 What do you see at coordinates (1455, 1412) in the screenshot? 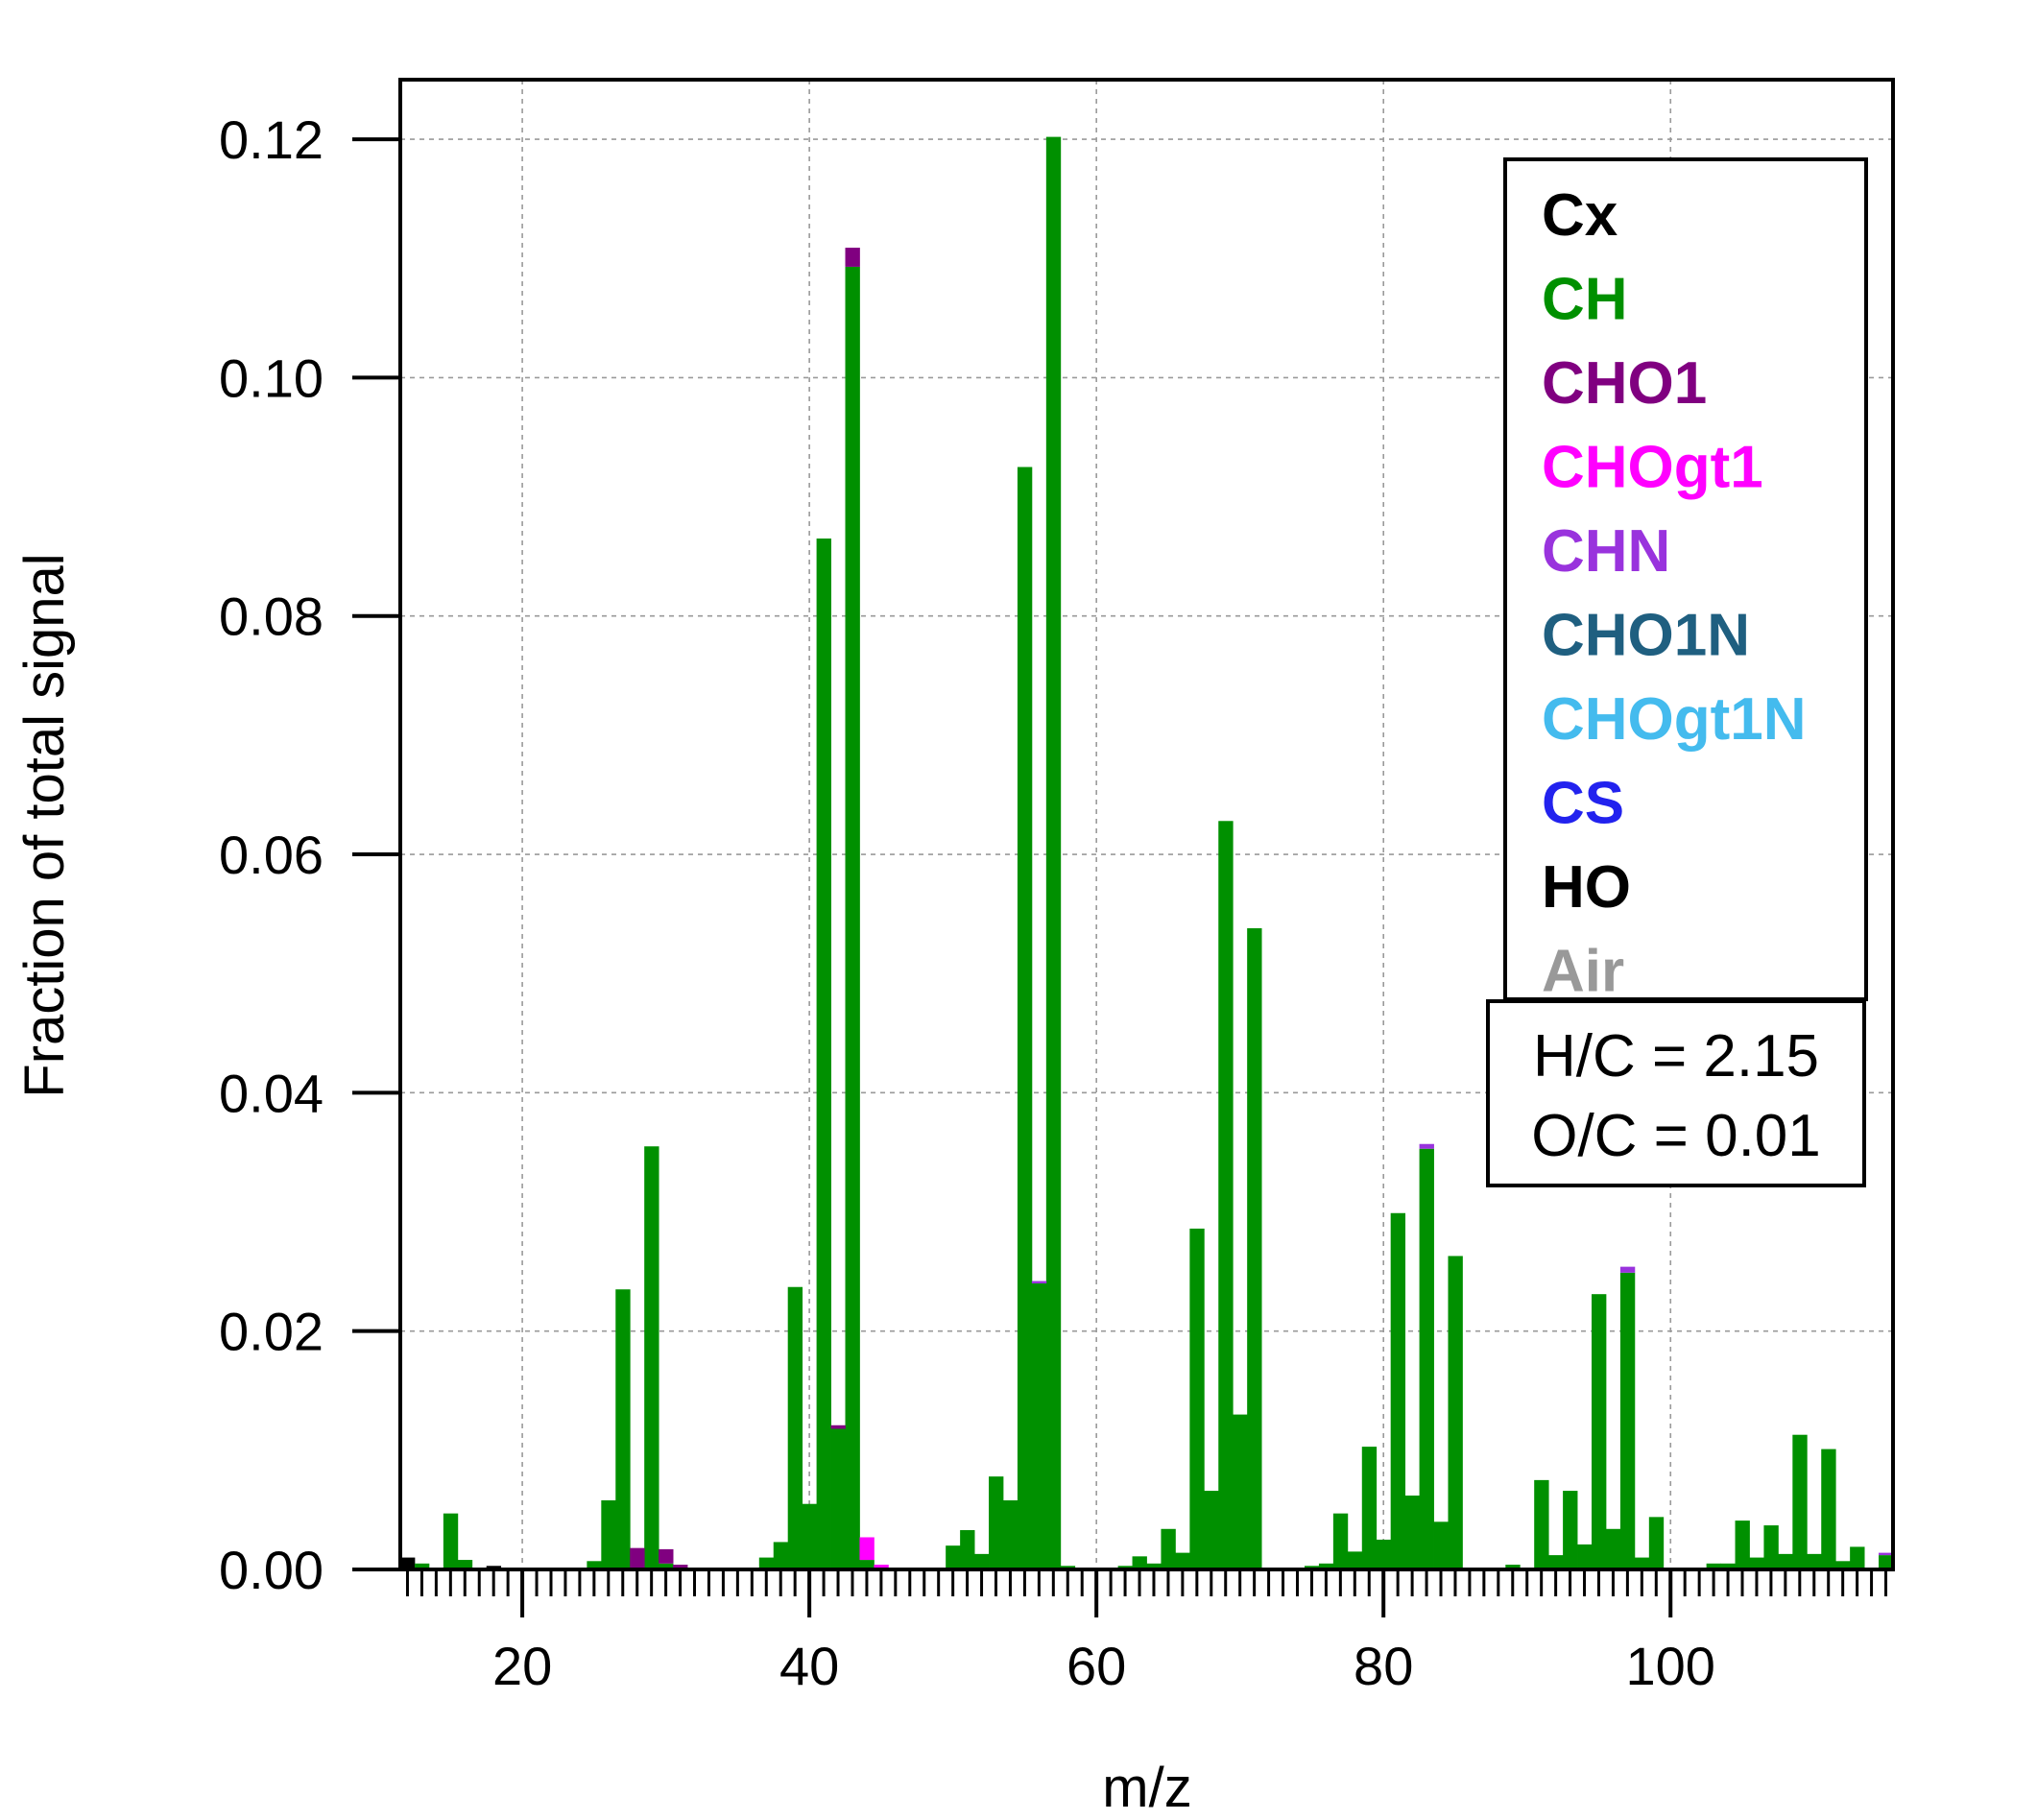
I see `bar-CH-mz85` at bounding box center [1455, 1412].